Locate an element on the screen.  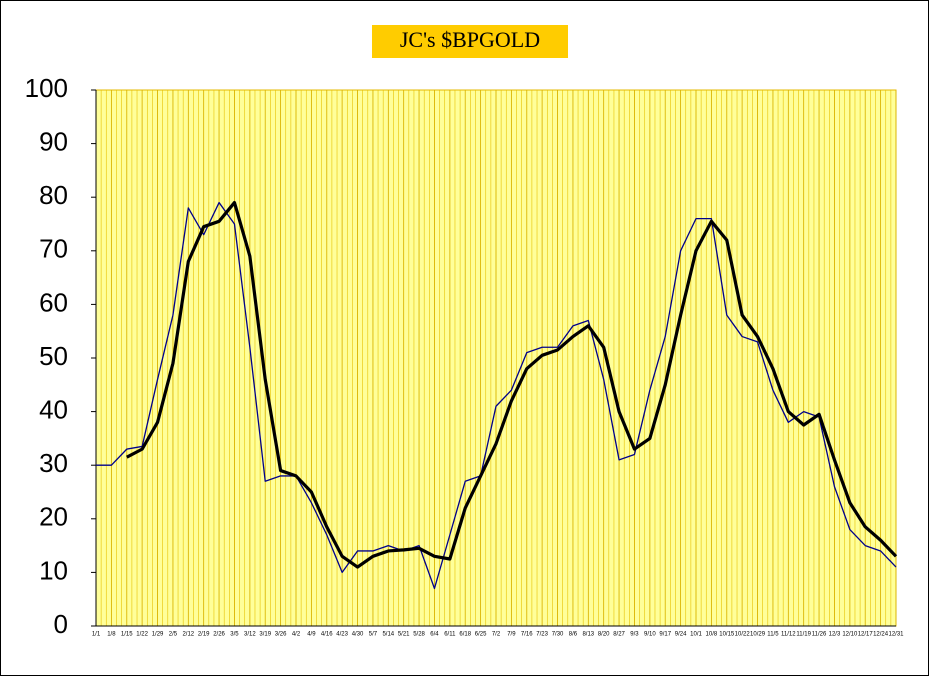
x-tick-label: 12/3 is located at coordinates (835, 635).